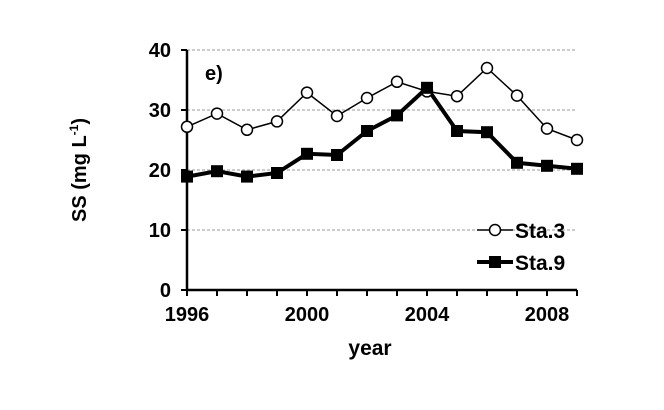 The image size is (664, 410). What do you see at coordinates (214, 74) in the screenshot?
I see `panel-label: e)` at bounding box center [214, 74].